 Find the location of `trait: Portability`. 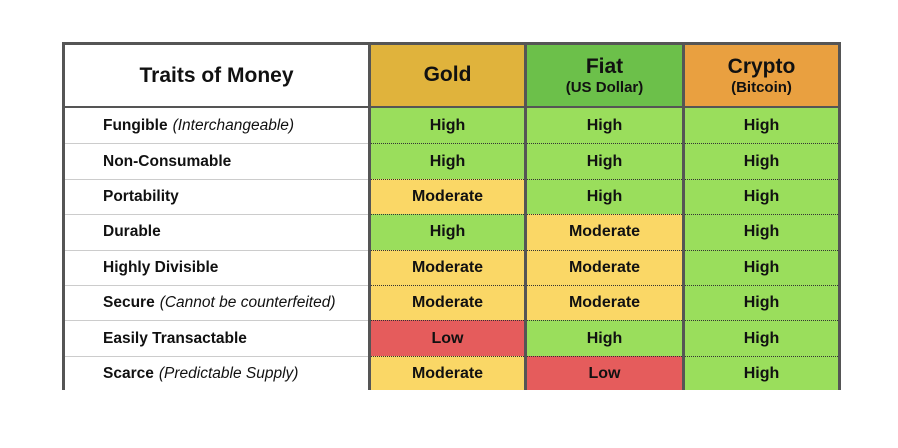

trait: Portability is located at coordinates (141, 196).